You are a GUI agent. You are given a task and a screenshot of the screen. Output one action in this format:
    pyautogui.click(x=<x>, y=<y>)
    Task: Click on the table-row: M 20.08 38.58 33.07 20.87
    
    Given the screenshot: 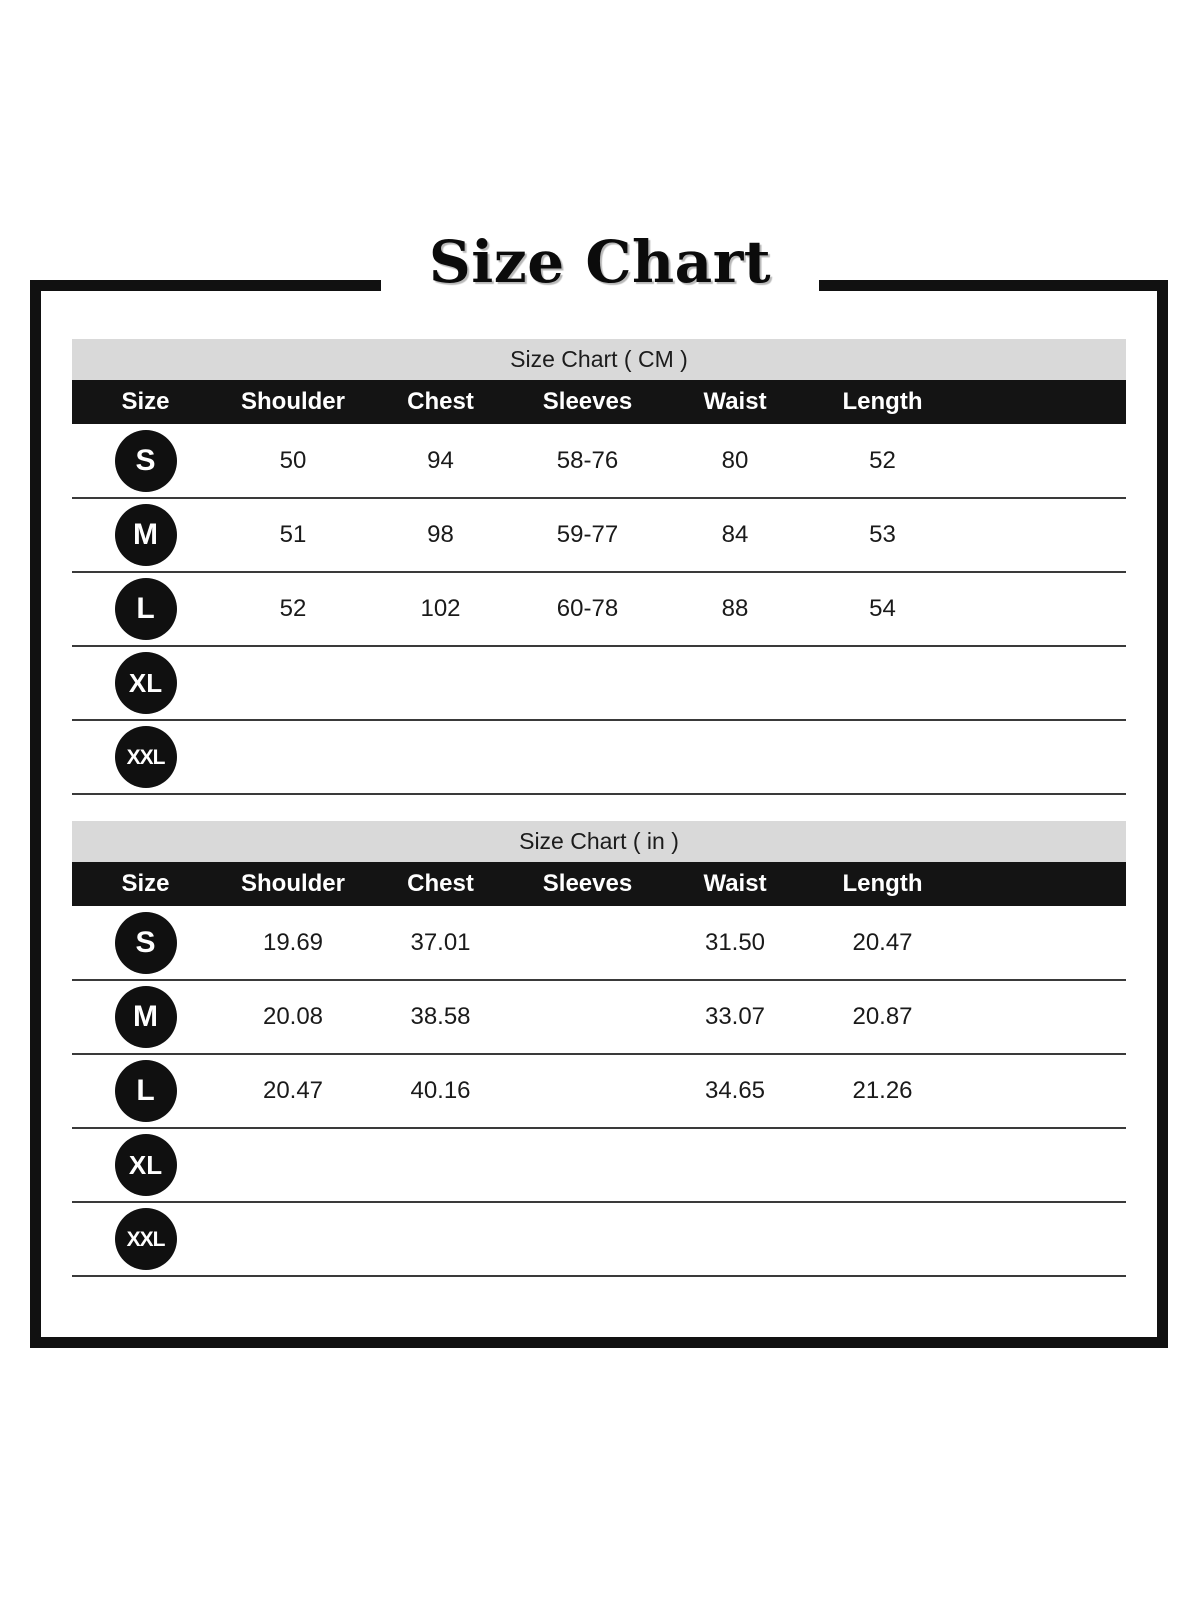 What is the action you would take?
    pyautogui.click(x=599, y=1017)
    